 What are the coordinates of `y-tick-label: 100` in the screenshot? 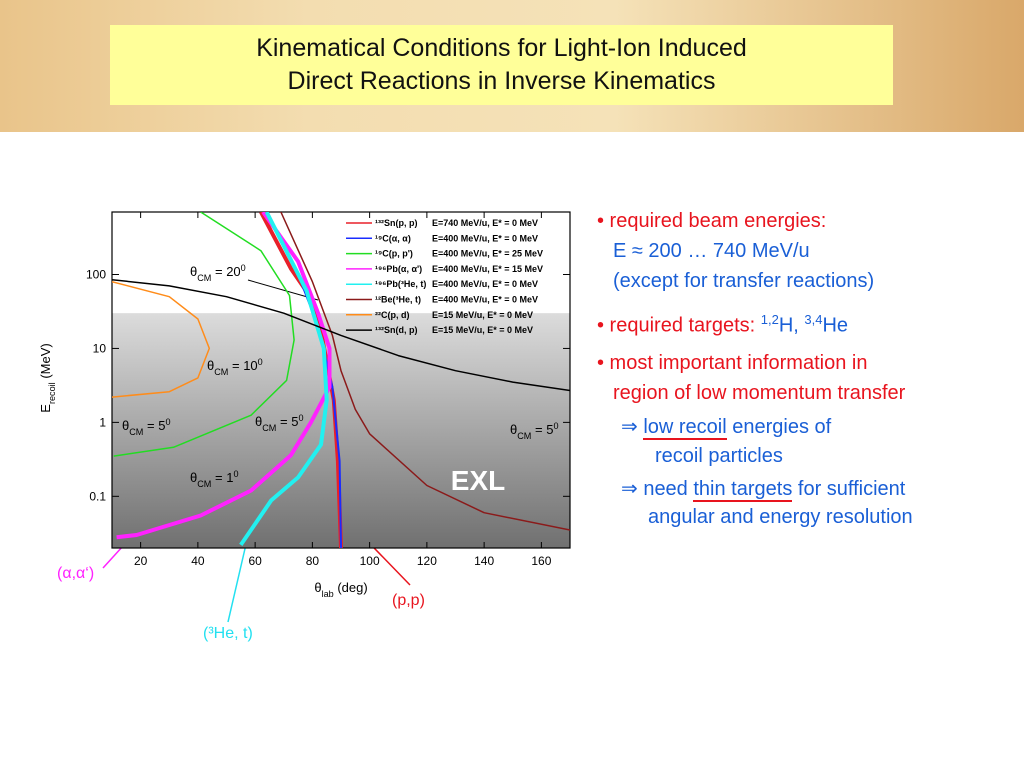 It's located at (96, 274).